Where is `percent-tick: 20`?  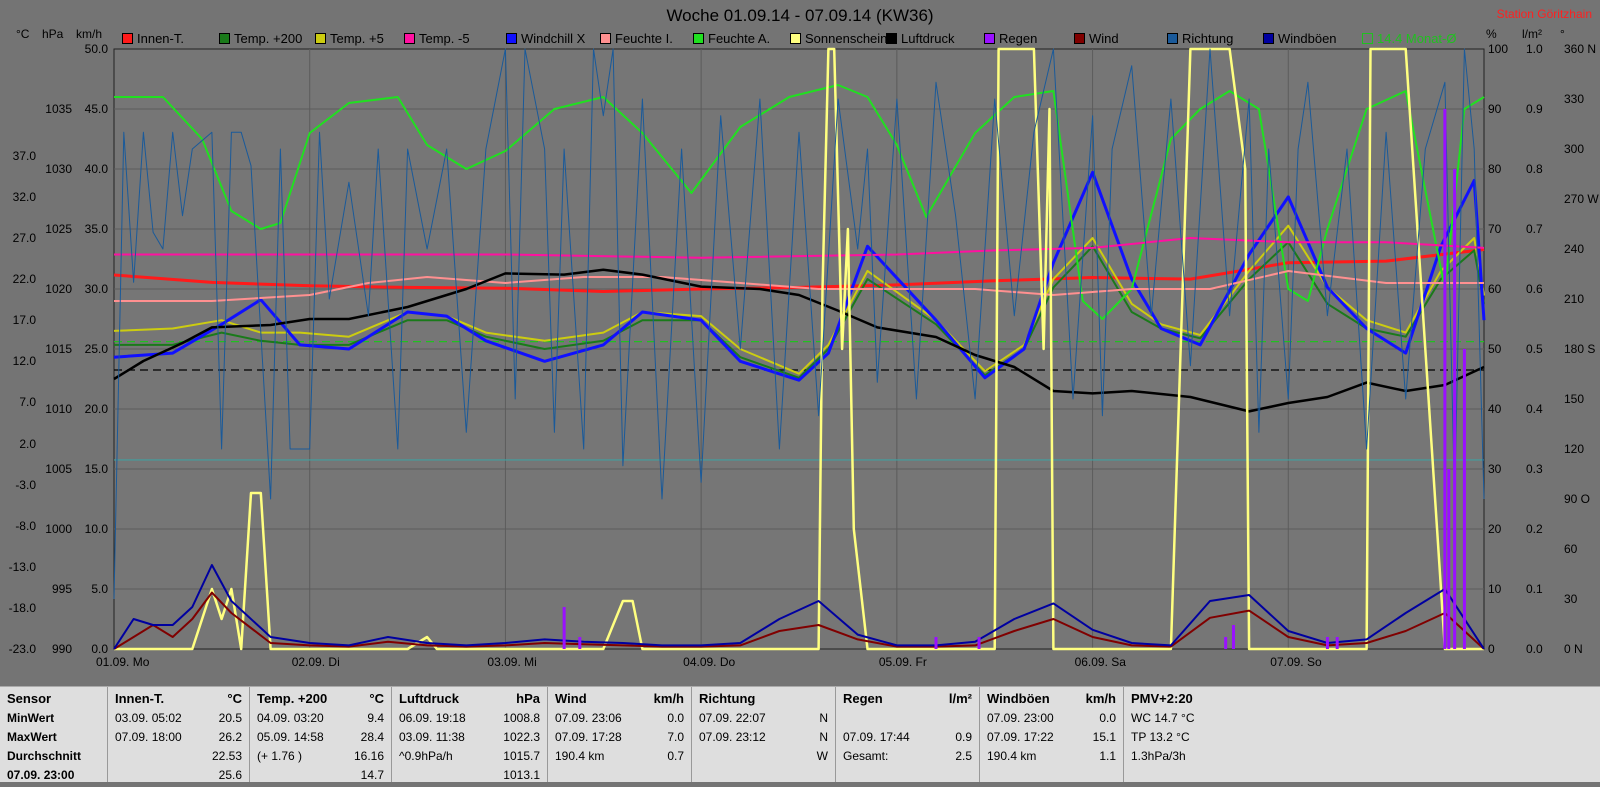 percent-tick: 20 is located at coordinates (1495, 529).